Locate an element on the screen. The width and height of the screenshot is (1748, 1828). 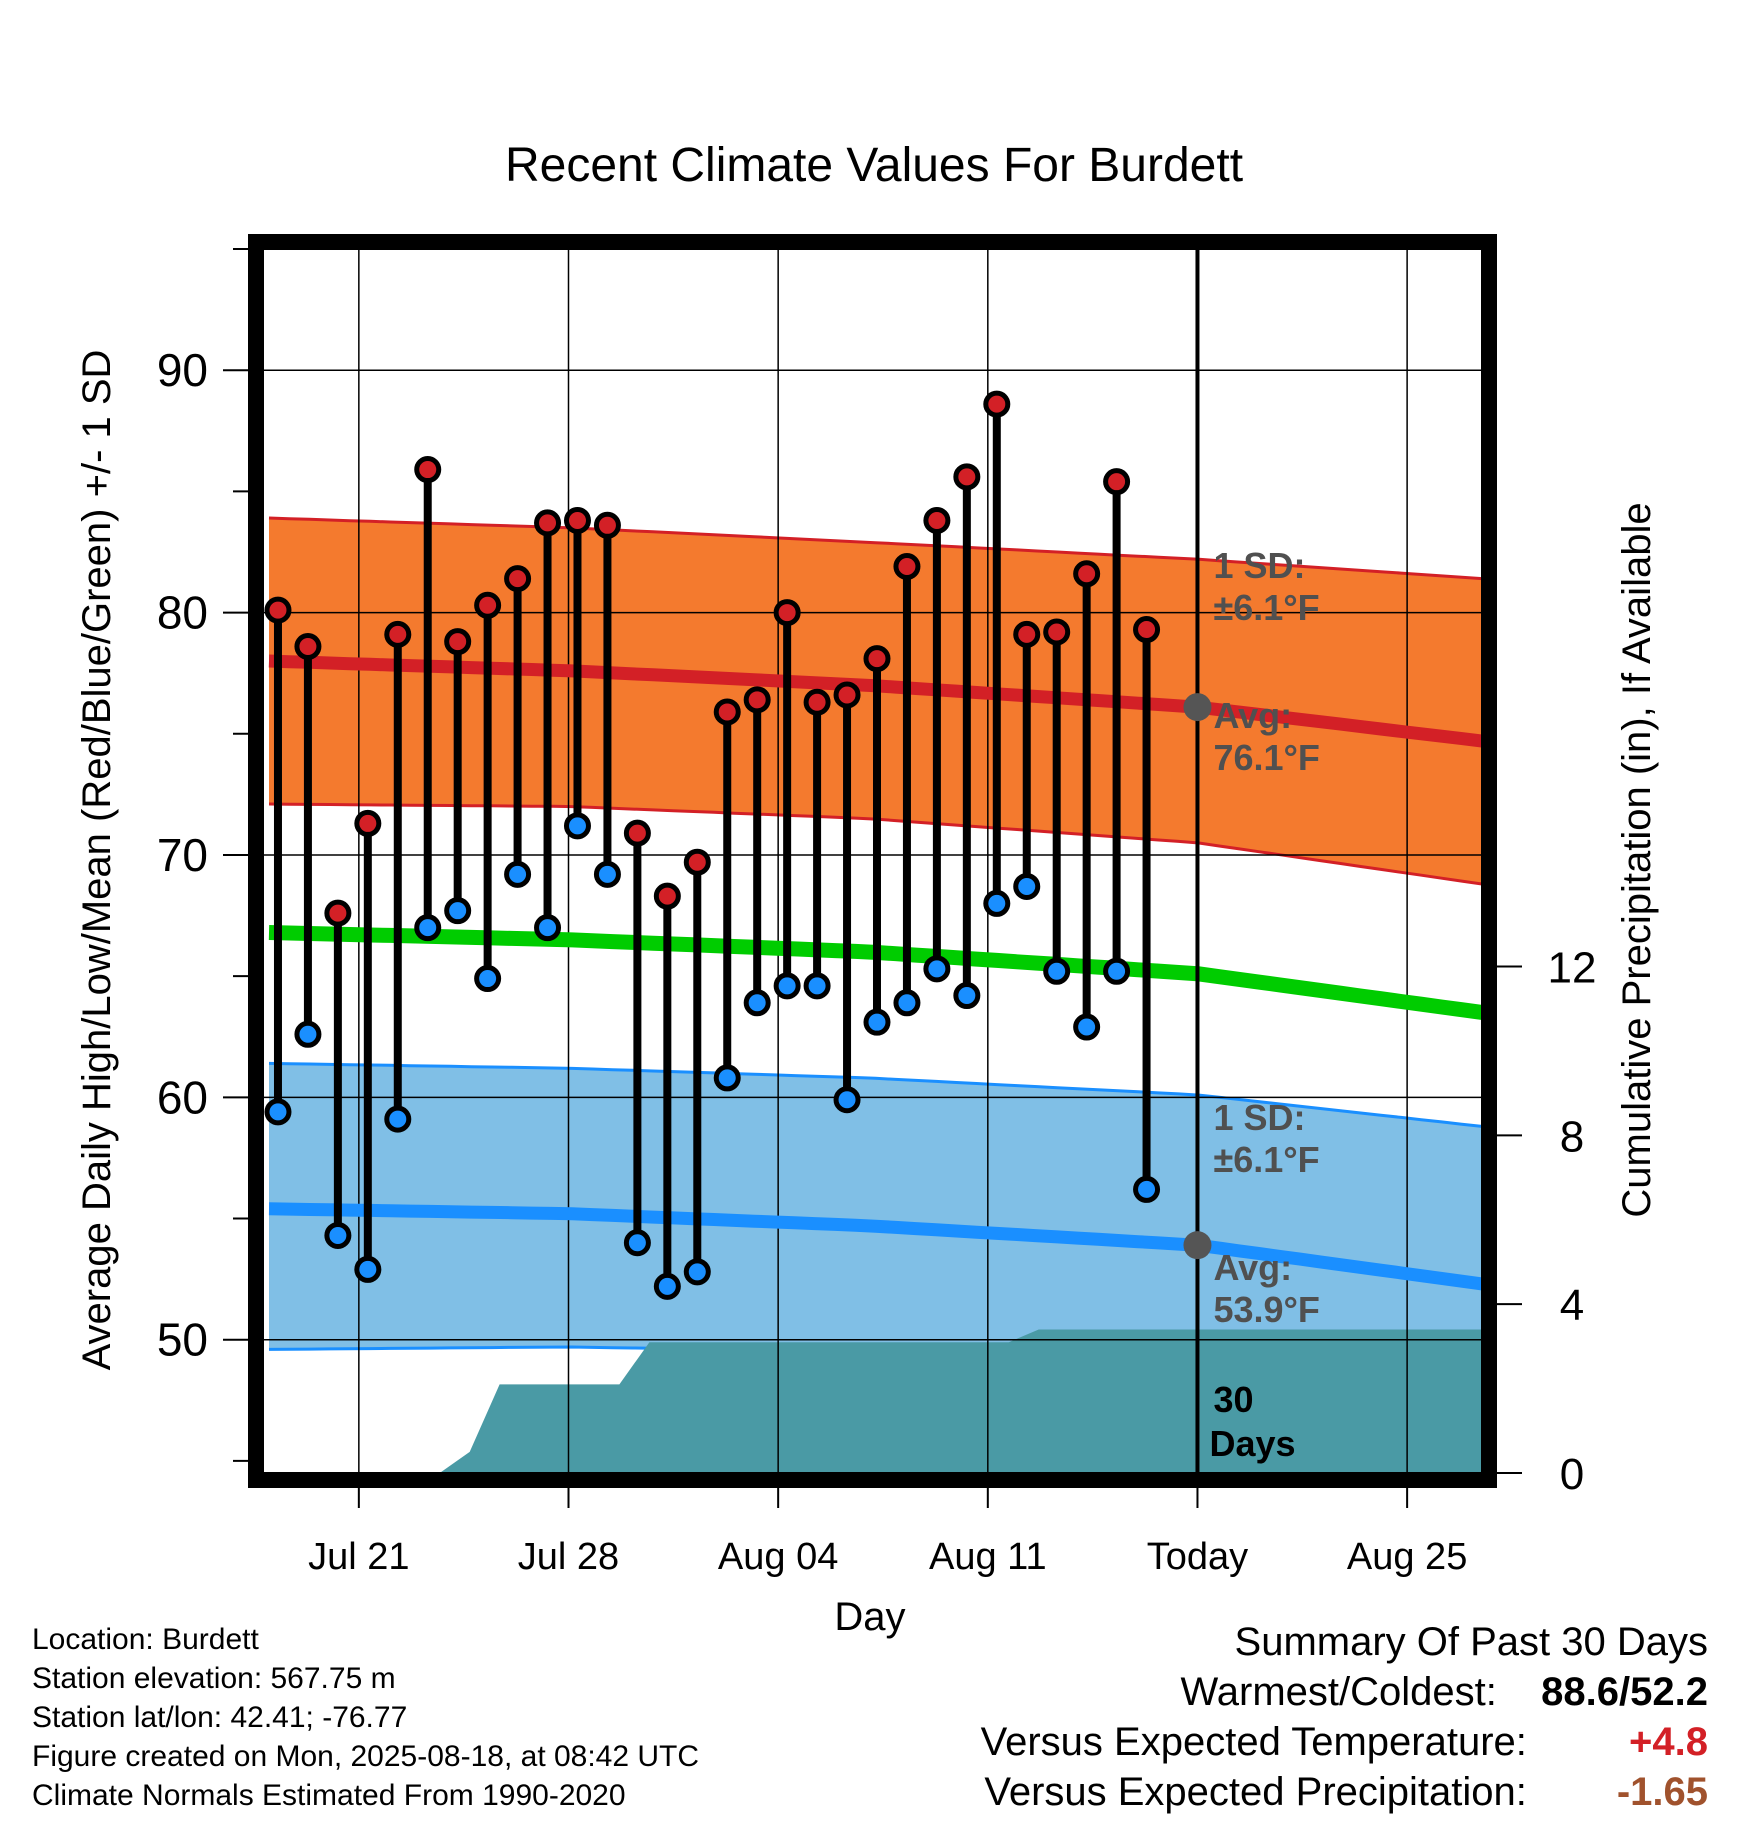
normals-text: Climate Normals Estimated From 1990-2020 is located at coordinates (329, 1795).